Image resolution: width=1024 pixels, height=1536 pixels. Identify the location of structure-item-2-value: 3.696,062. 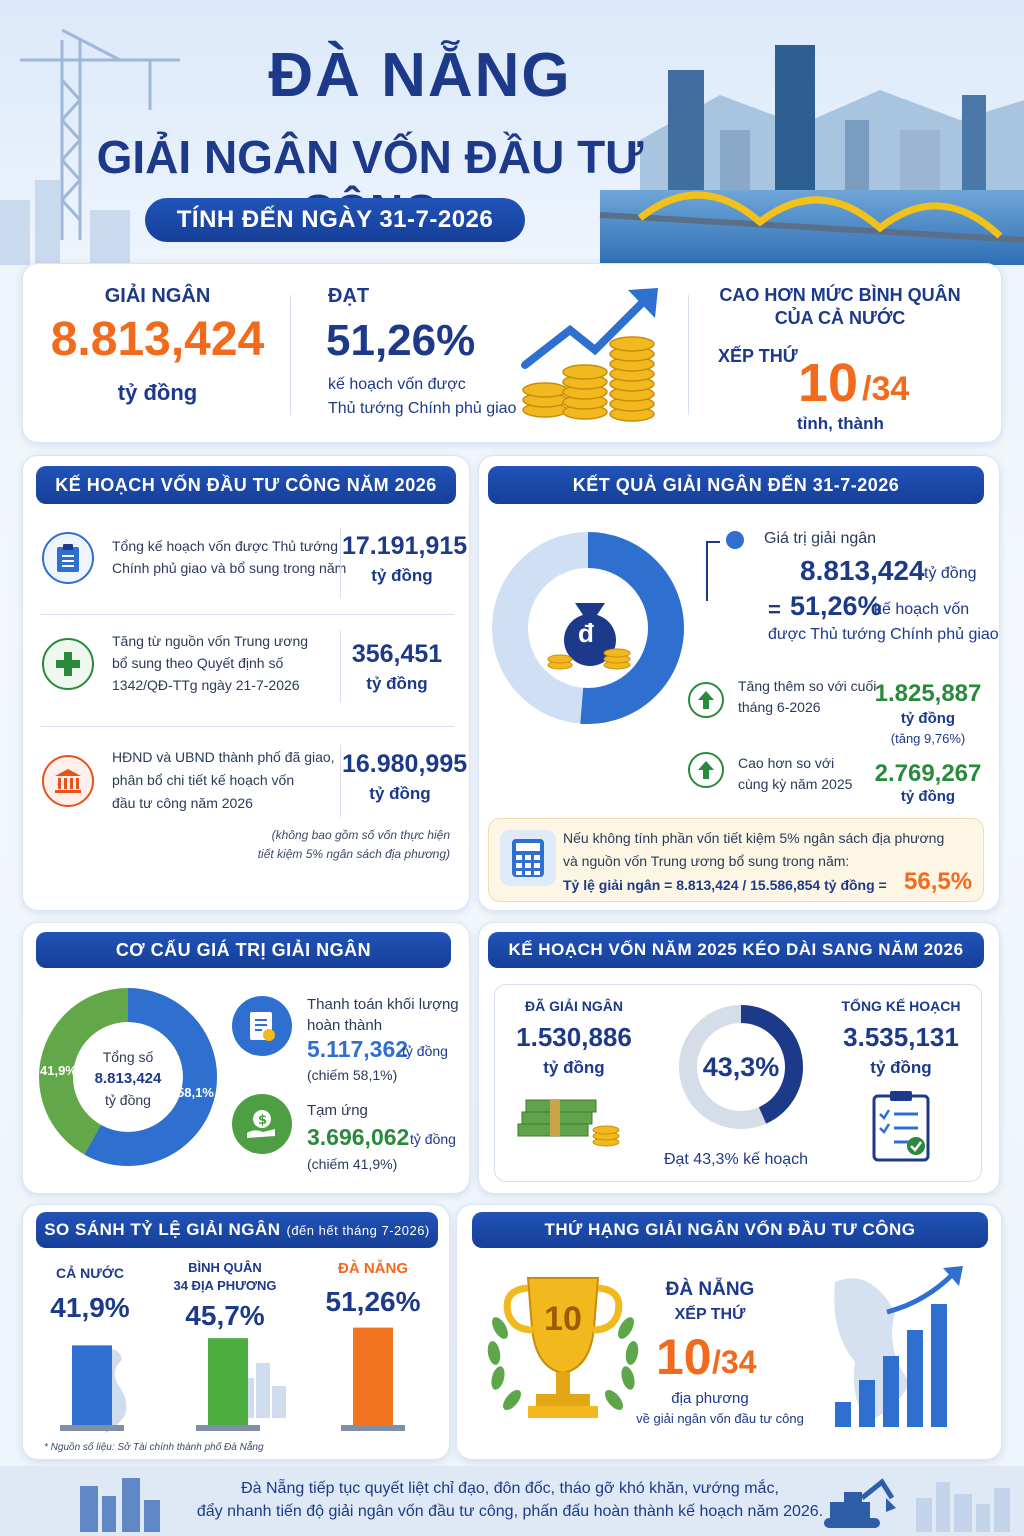
(358, 1137).